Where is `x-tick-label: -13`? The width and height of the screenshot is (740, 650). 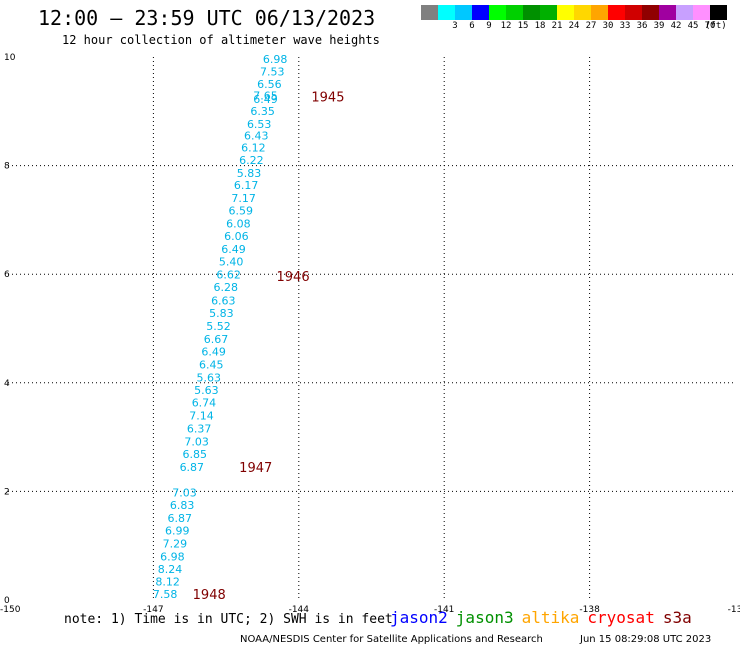
x-tick-label: -13 is located at coordinates (734, 610).